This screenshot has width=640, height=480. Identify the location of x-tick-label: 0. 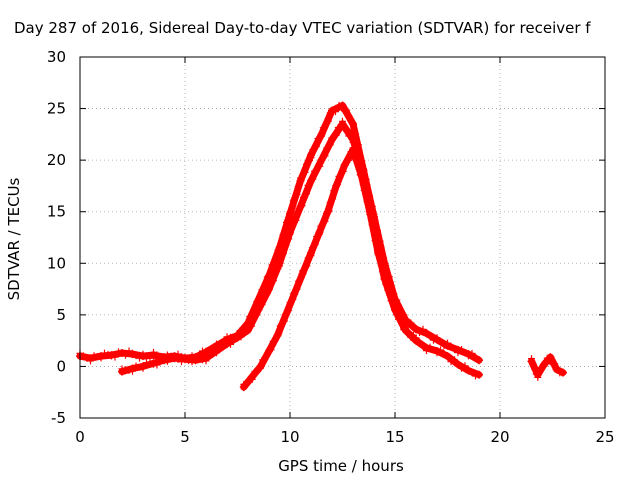
(80, 437).